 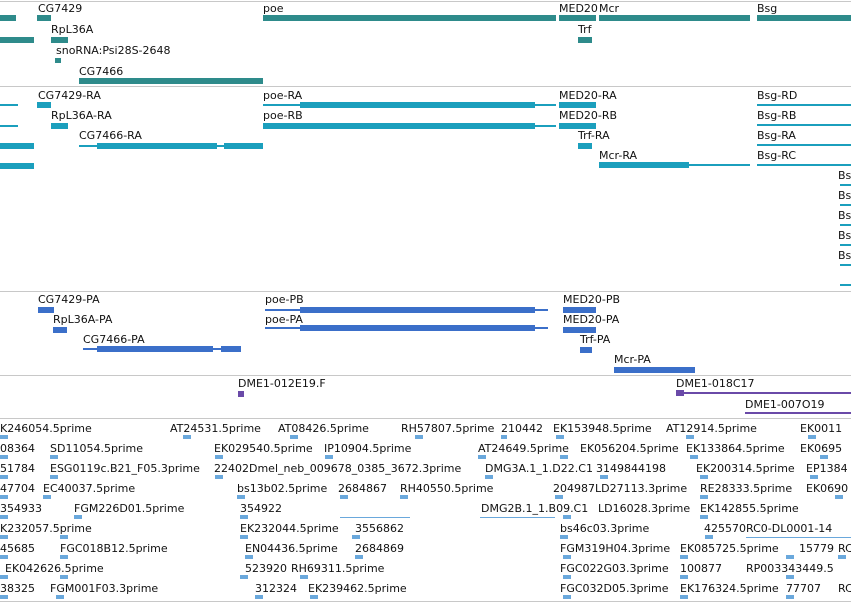 I want to click on est-label: FGM001F03.3prime, so click(x=104, y=588).